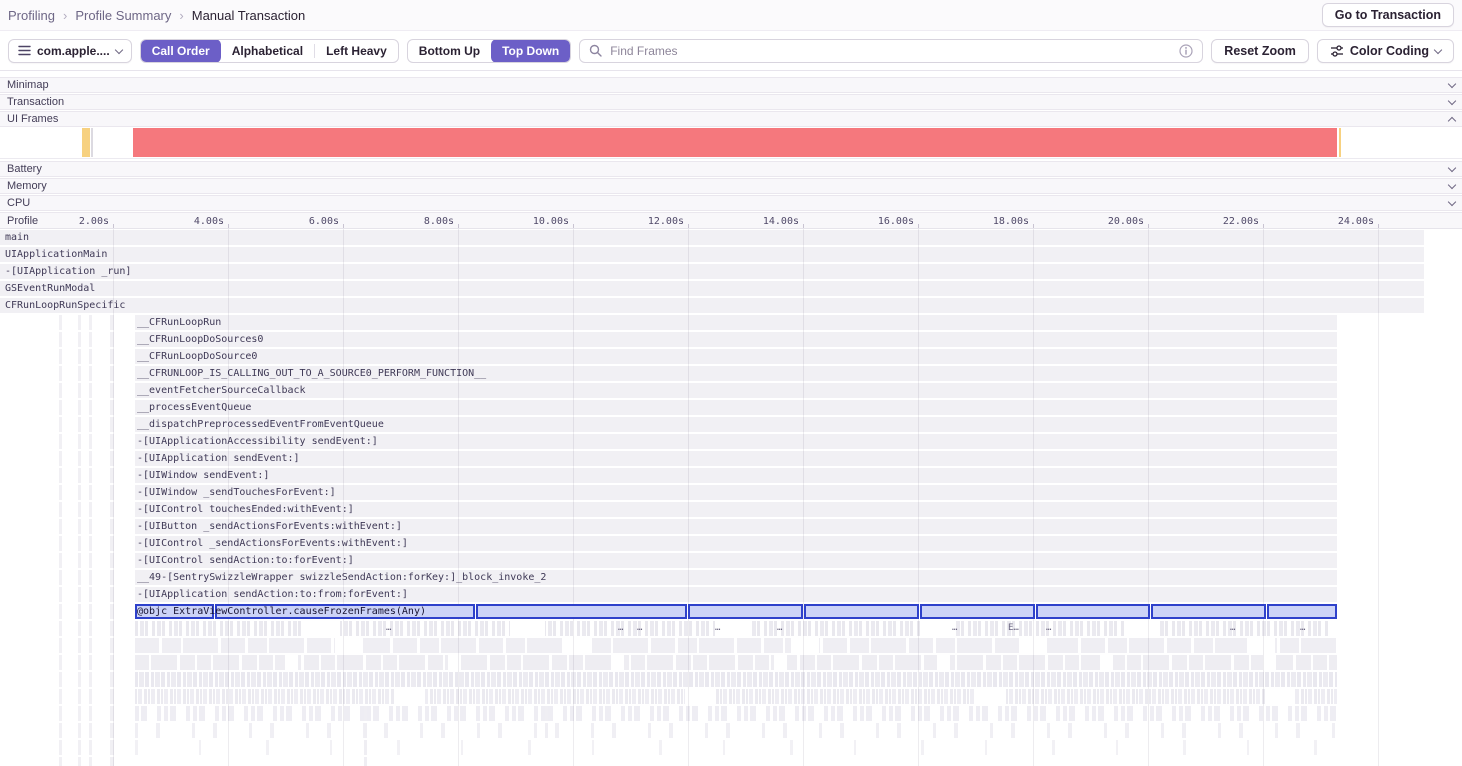  Describe the element at coordinates (449, 51) in the screenshot. I see `direction-bottom-up-button: Bottom Up` at that location.